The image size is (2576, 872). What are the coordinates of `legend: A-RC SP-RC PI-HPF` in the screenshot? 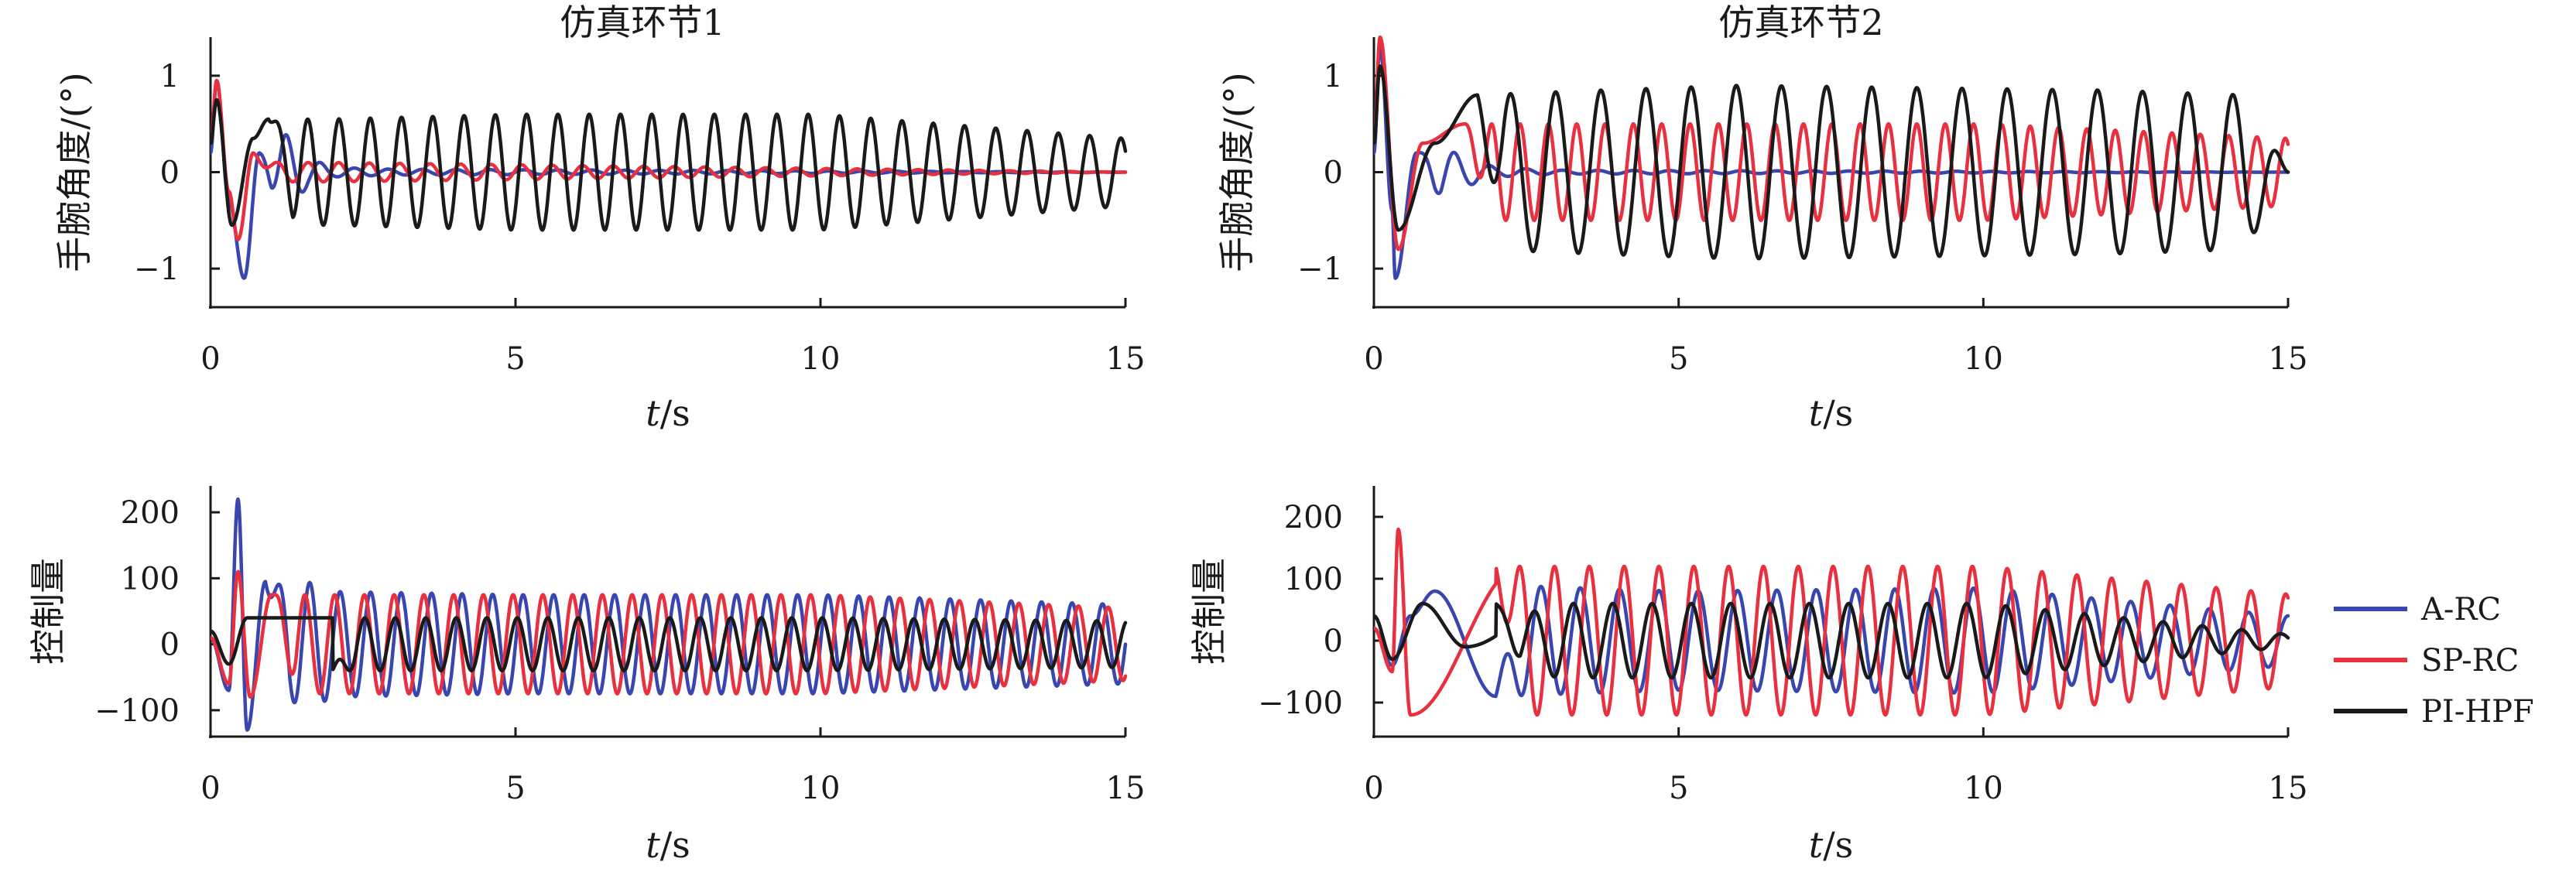 It's located at (2434, 661).